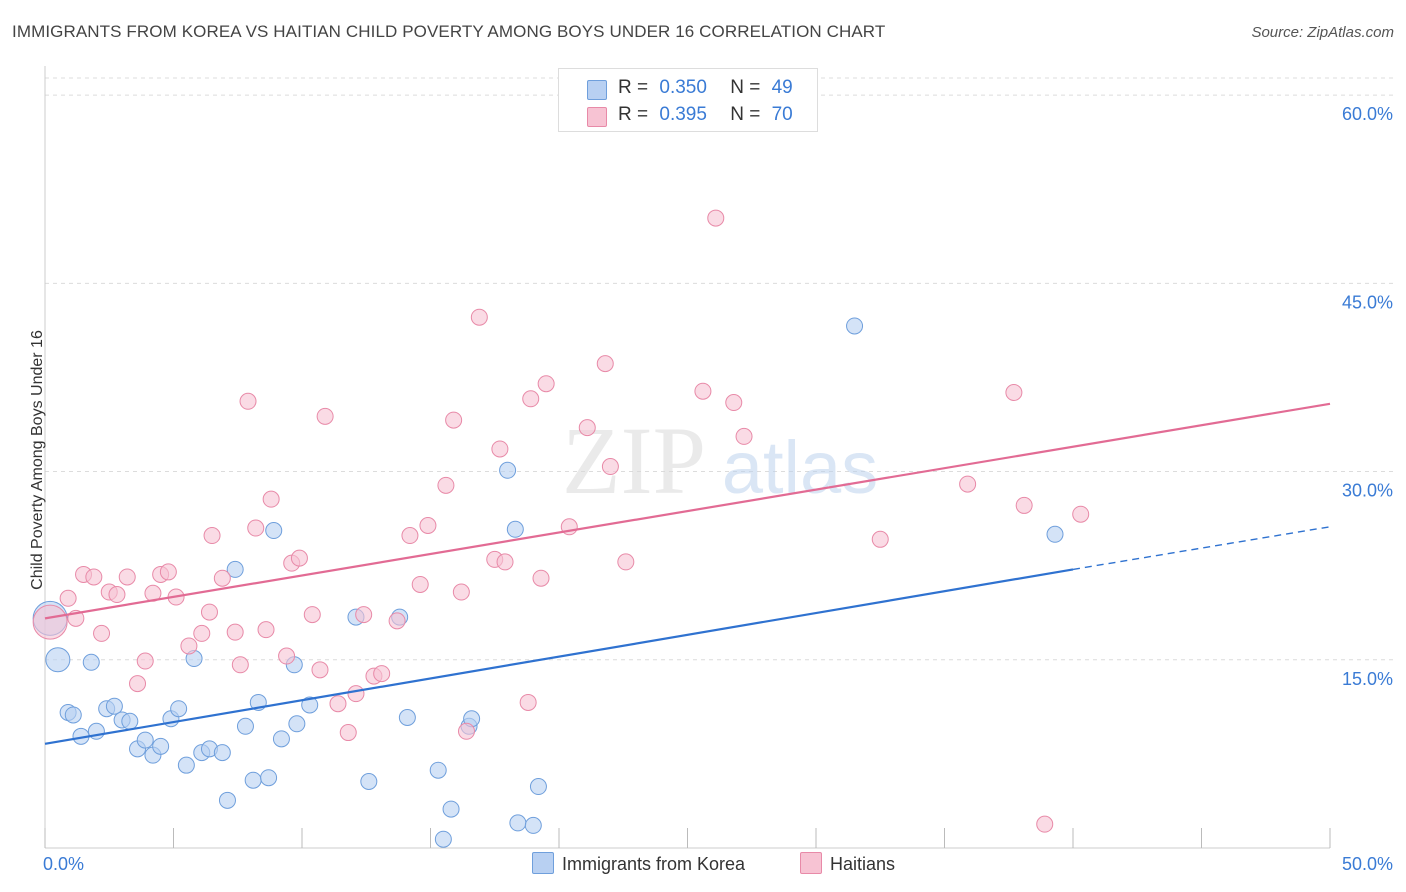 The image size is (1406, 892). What do you see at coordinates (654, 864) in the screenshot?
I see `bottom-legend-korea-label: Immigrants from Korea` at bounding box center [654, 864].